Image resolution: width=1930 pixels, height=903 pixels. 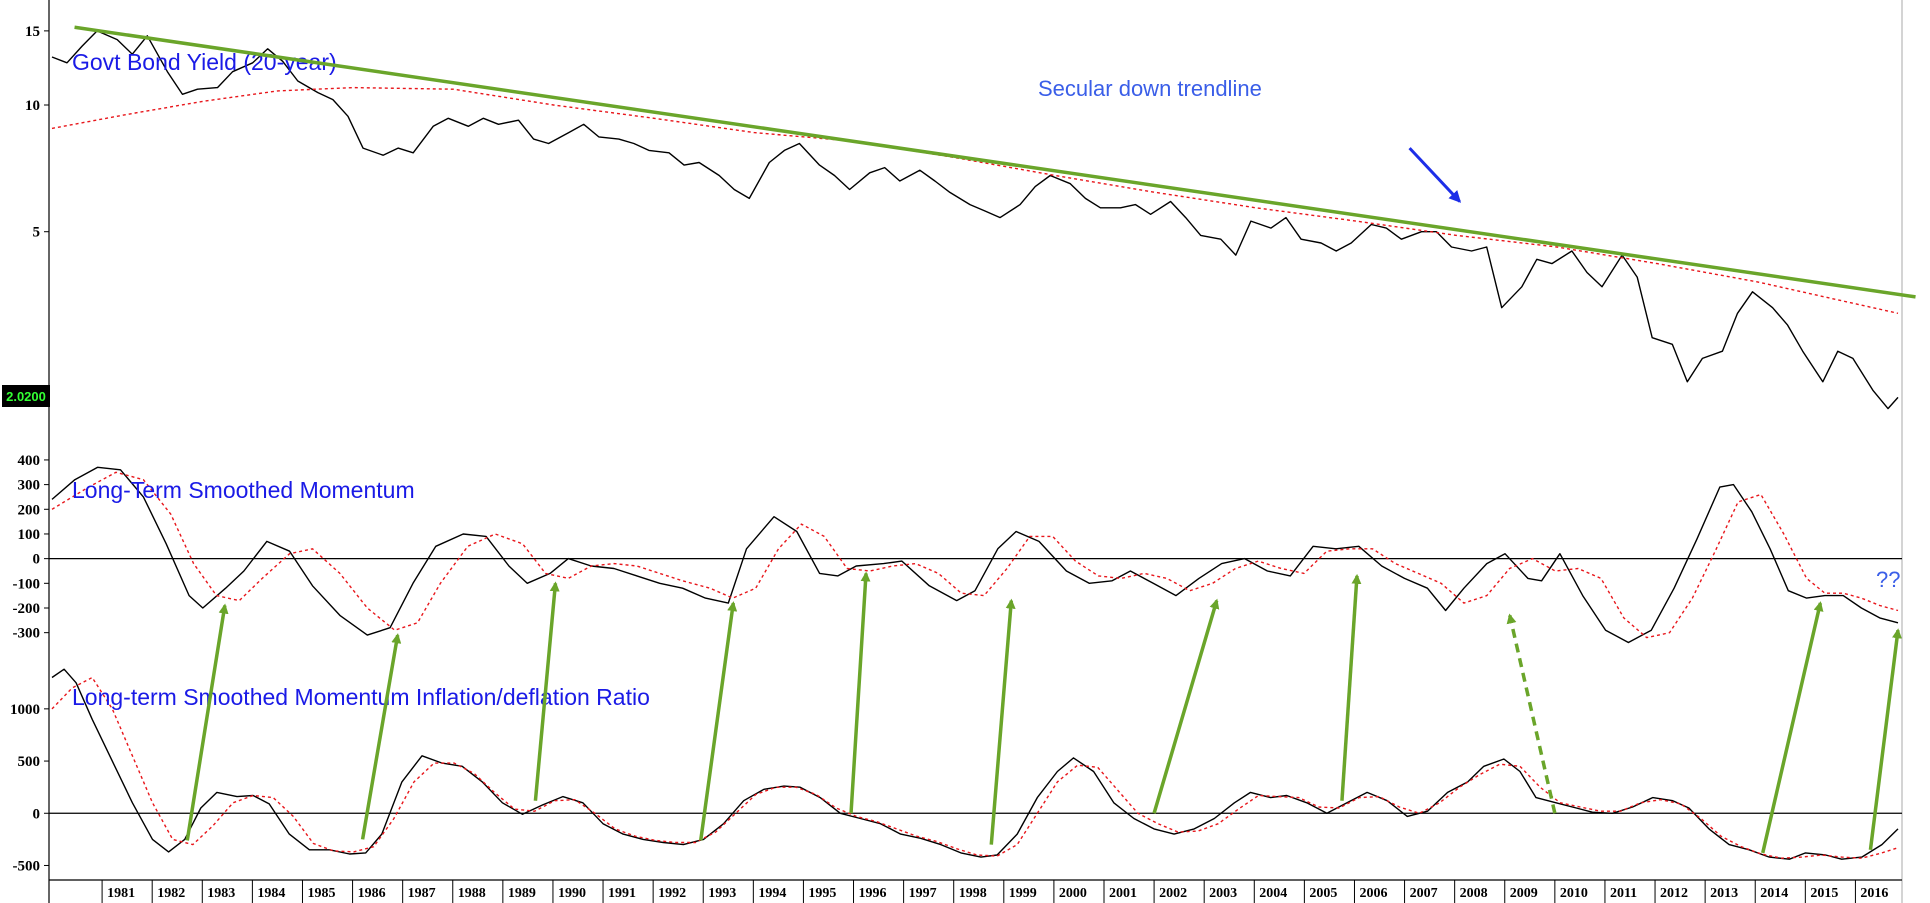 I want to click on annotation-arrow, so click(x=1435, y=175).